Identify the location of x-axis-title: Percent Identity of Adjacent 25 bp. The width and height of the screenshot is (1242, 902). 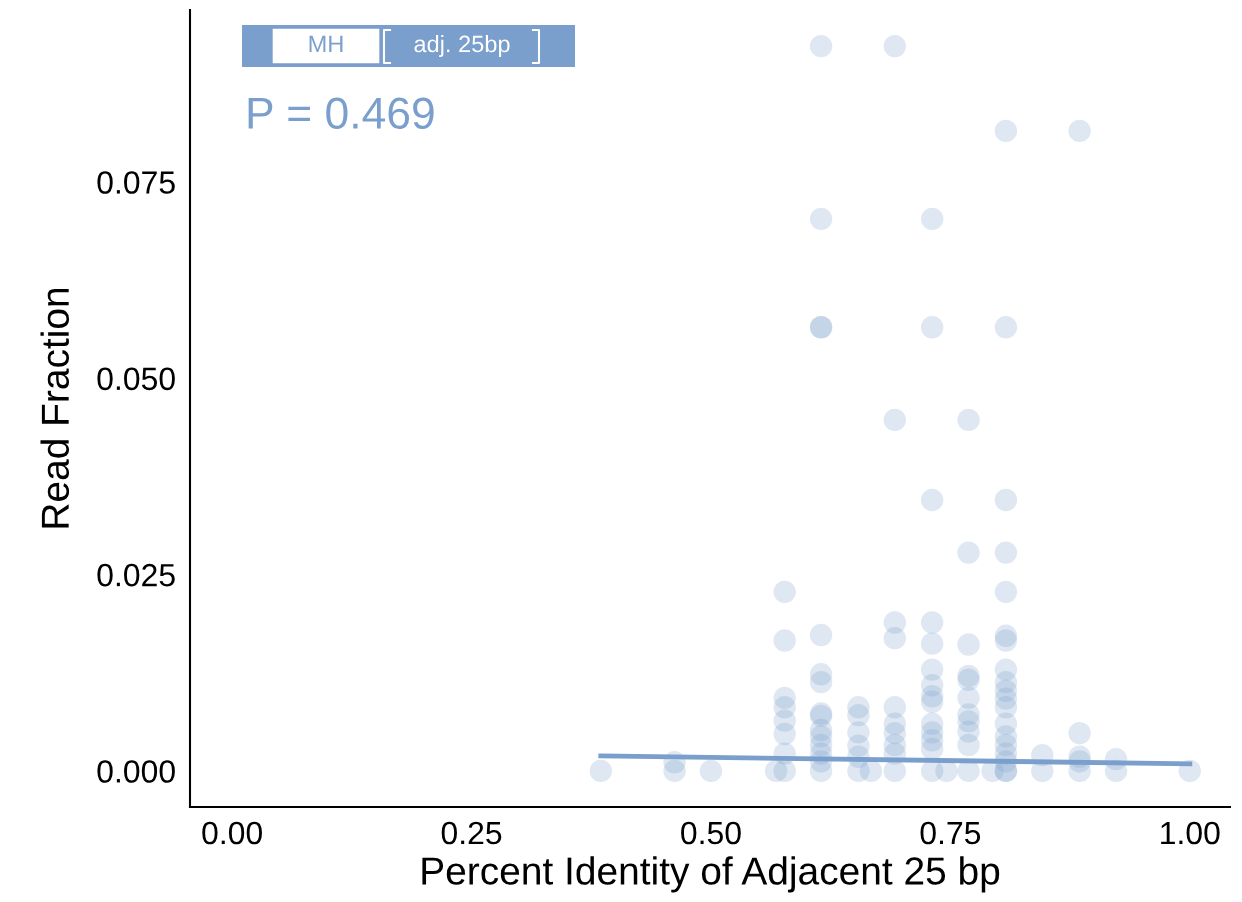
(711, 874).